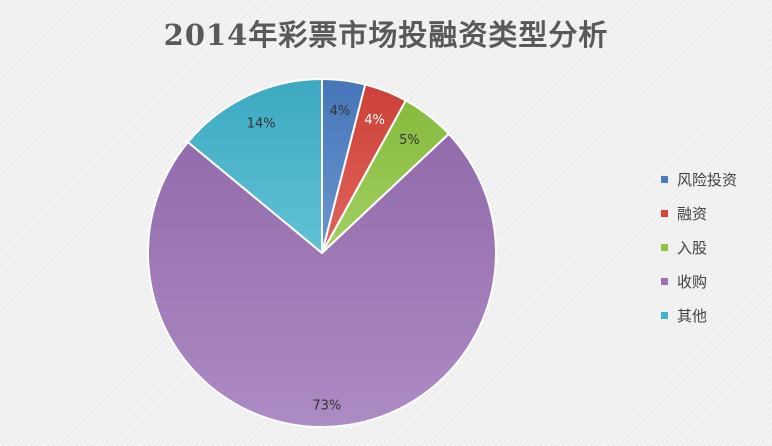 This screenshot has width=772, height=446. What do you see at coordinates (374, 120) in the screenshot?
I see `data-label-financing: 4%` at bounding box center [374, 120].